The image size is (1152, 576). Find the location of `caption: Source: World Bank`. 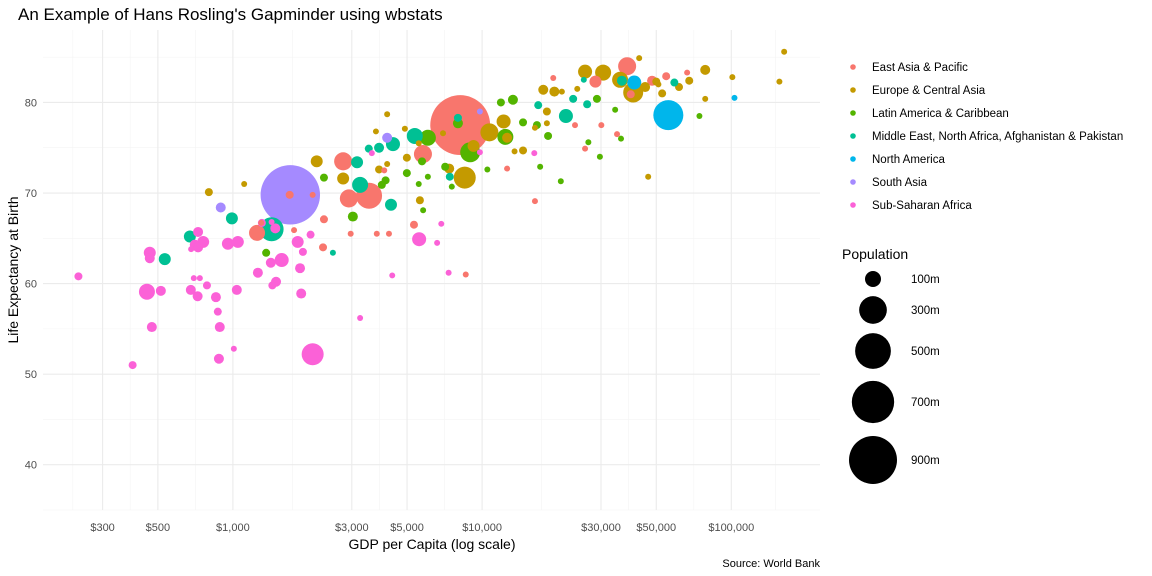

caption: Source: World Bank is located at coordinates (771, 564).